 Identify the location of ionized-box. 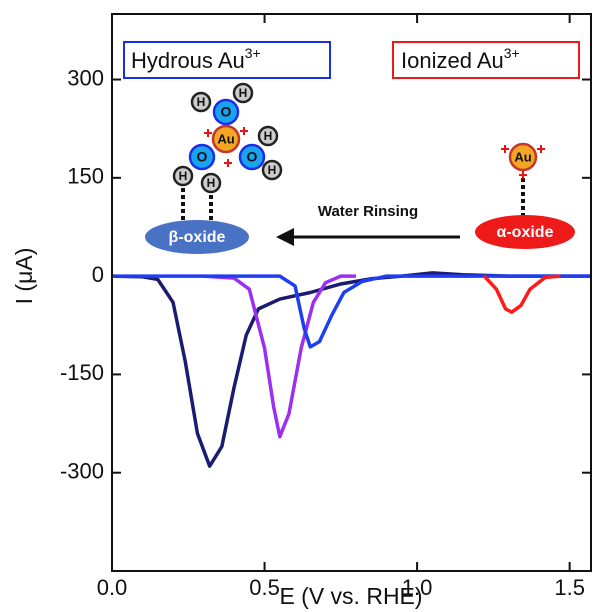
(486, 60).